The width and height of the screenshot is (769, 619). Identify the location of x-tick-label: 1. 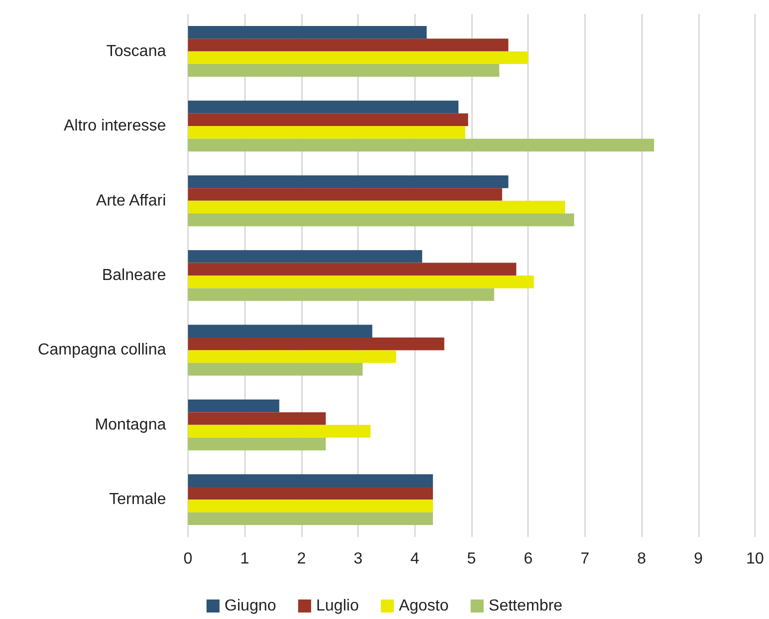
(245, 559).